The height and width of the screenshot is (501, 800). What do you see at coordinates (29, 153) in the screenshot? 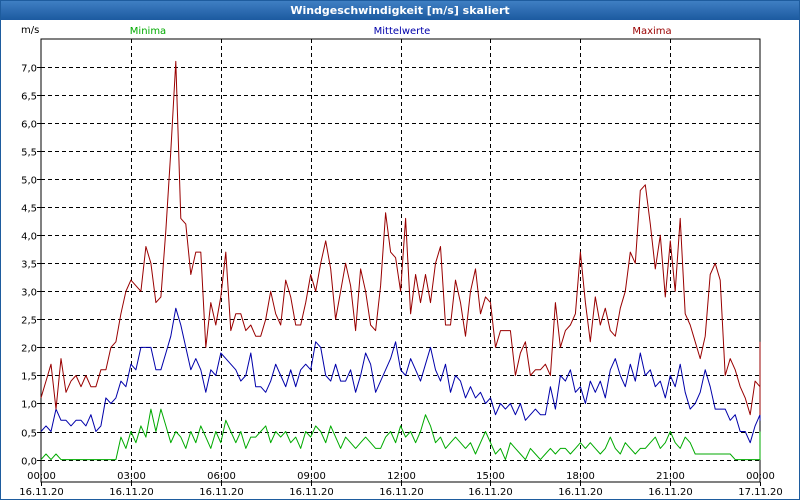
I see `y-tick-label: 5,5` at bounding box center [29, 153].